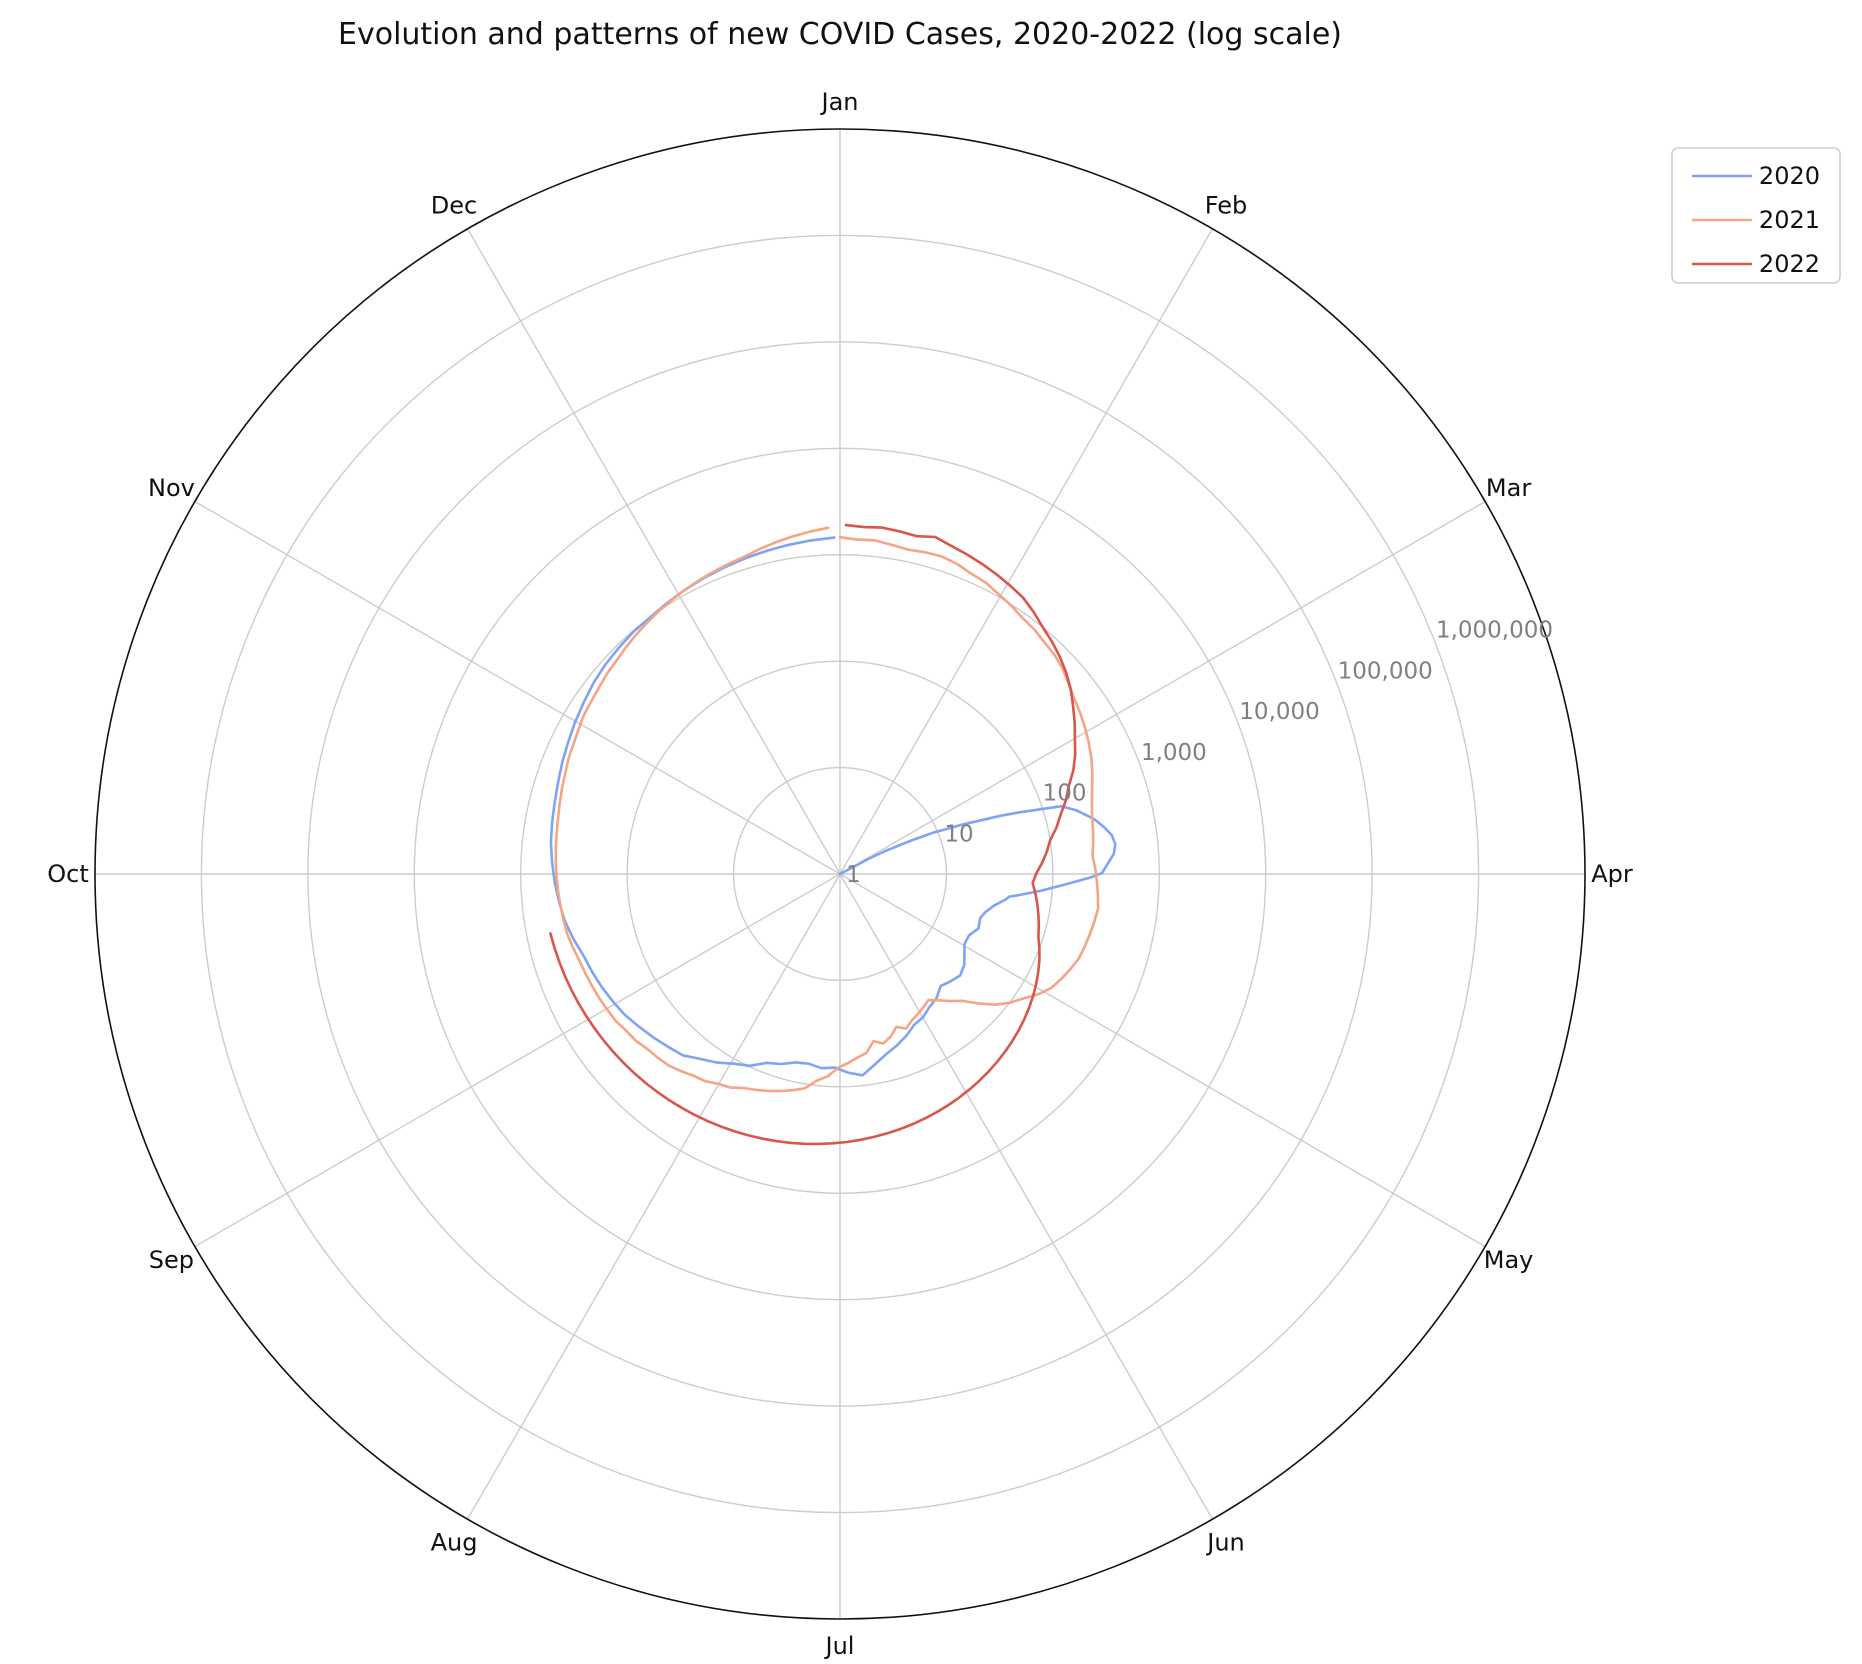 This screenshot has width=1862, height=1664. What do you see at coordinates (839, 1646) in the screenshot?
I see `month-label-jul: Jul` at bounding box center [839, 1646].